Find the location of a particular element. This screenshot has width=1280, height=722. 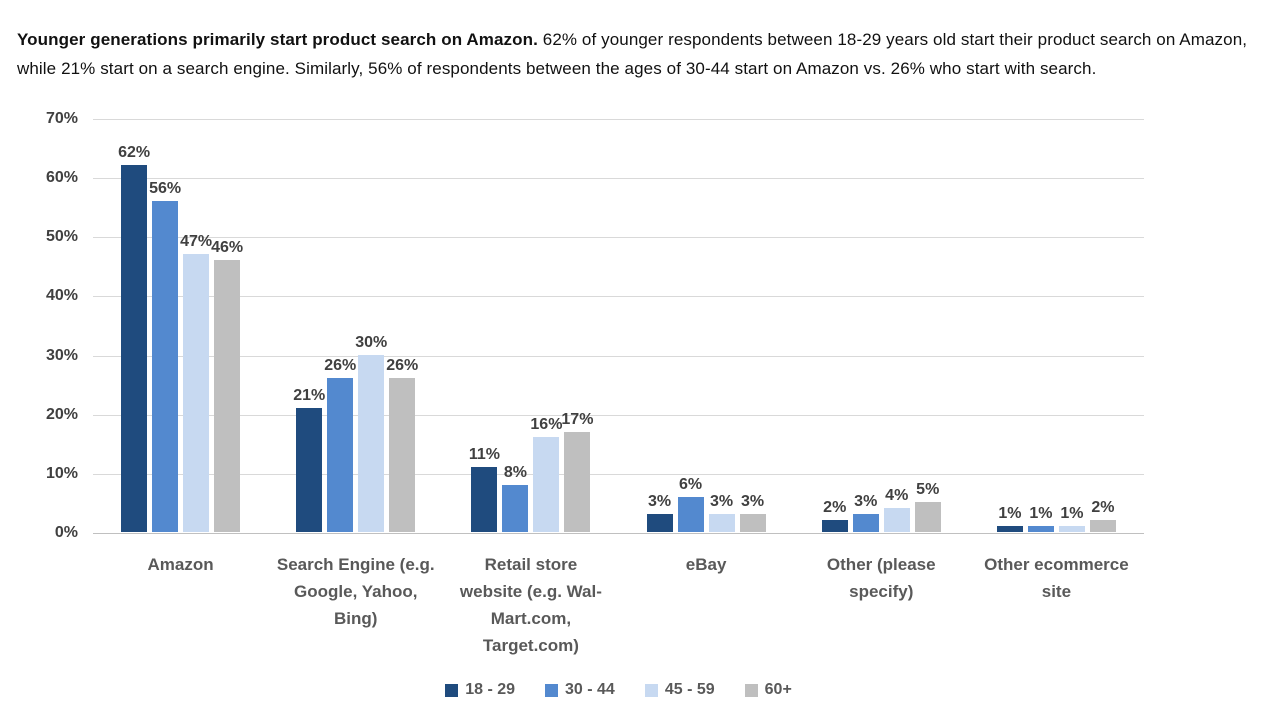

bar-value-label: 6% is located at coordinates (691, 484).